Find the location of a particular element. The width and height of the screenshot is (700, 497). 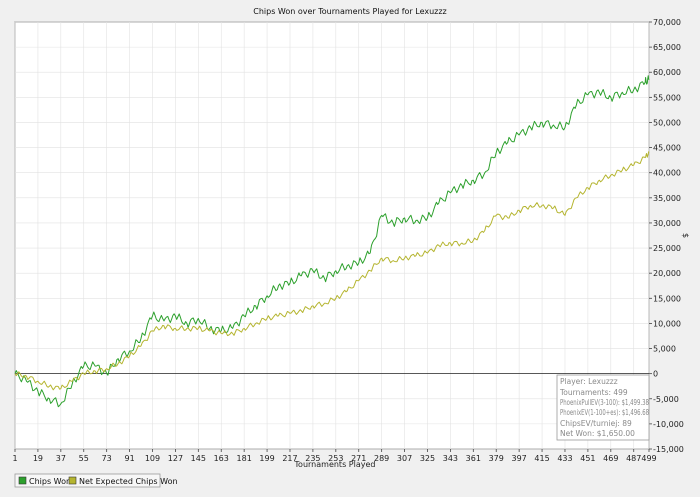

y-tick-label: 30,000 is located at coordinates (667, 223).